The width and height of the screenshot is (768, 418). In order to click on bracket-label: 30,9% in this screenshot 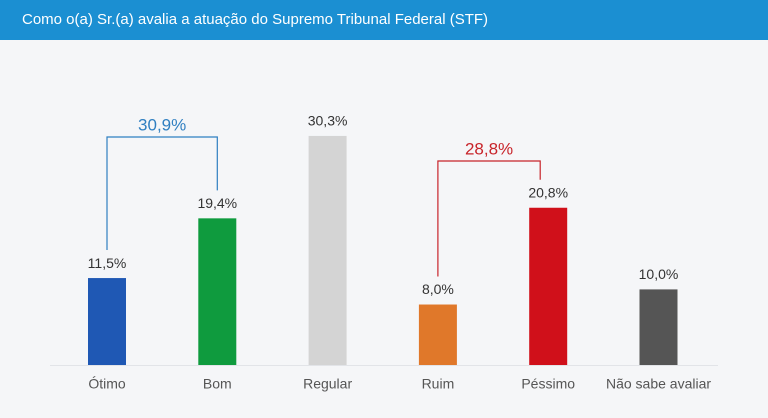, I will do `click(162, 124)`.